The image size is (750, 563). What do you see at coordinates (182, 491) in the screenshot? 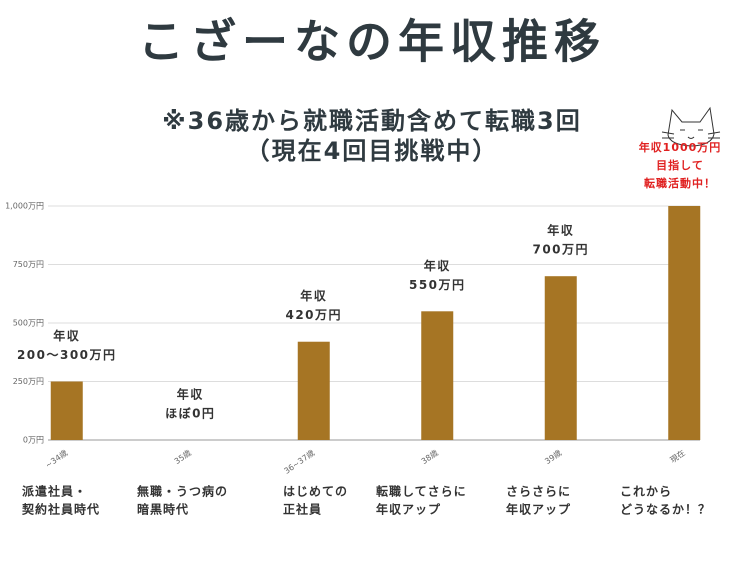
I see `note: 無職・うつ病の` at bounding box center [182, 491].